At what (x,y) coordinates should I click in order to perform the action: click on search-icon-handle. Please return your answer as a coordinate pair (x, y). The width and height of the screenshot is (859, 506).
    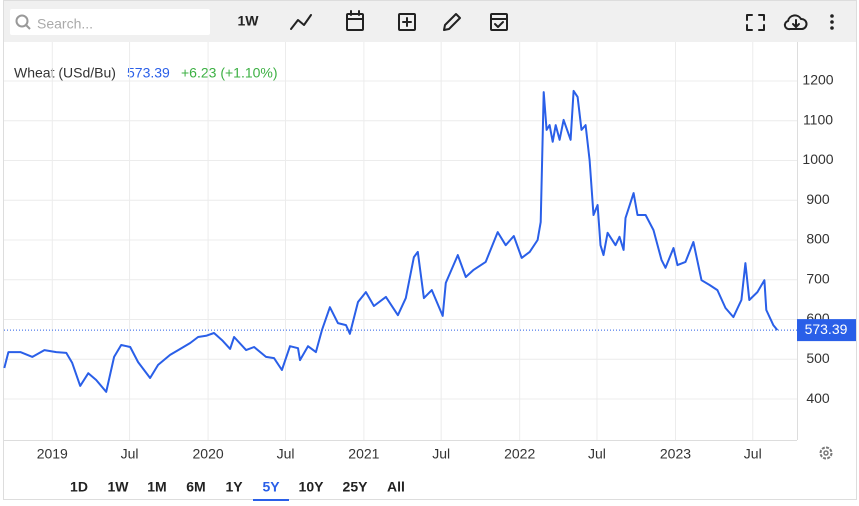
    Looking at the image, I should click on (28, 27).